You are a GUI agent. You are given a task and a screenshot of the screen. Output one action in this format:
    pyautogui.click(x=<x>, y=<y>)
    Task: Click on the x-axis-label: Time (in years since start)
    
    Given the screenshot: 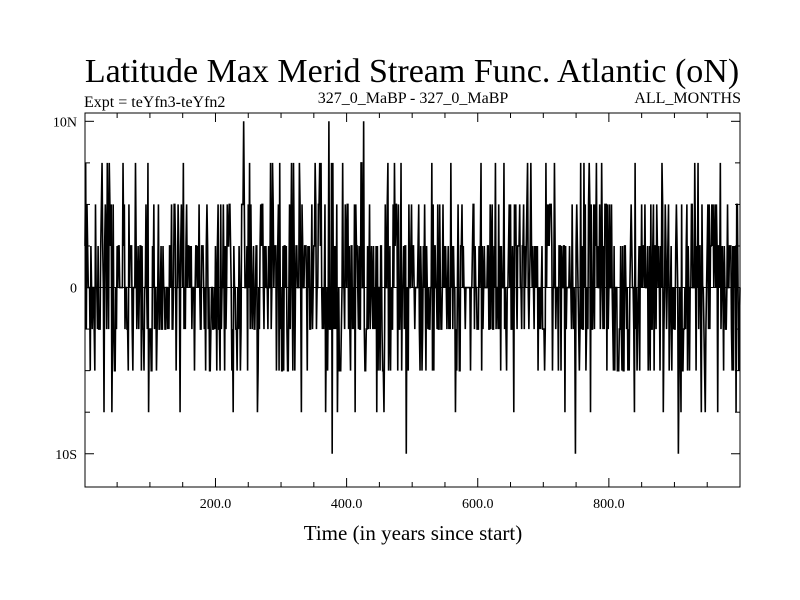 What is the action you would take?
    pyautogui.click(x=413, y=533)
    